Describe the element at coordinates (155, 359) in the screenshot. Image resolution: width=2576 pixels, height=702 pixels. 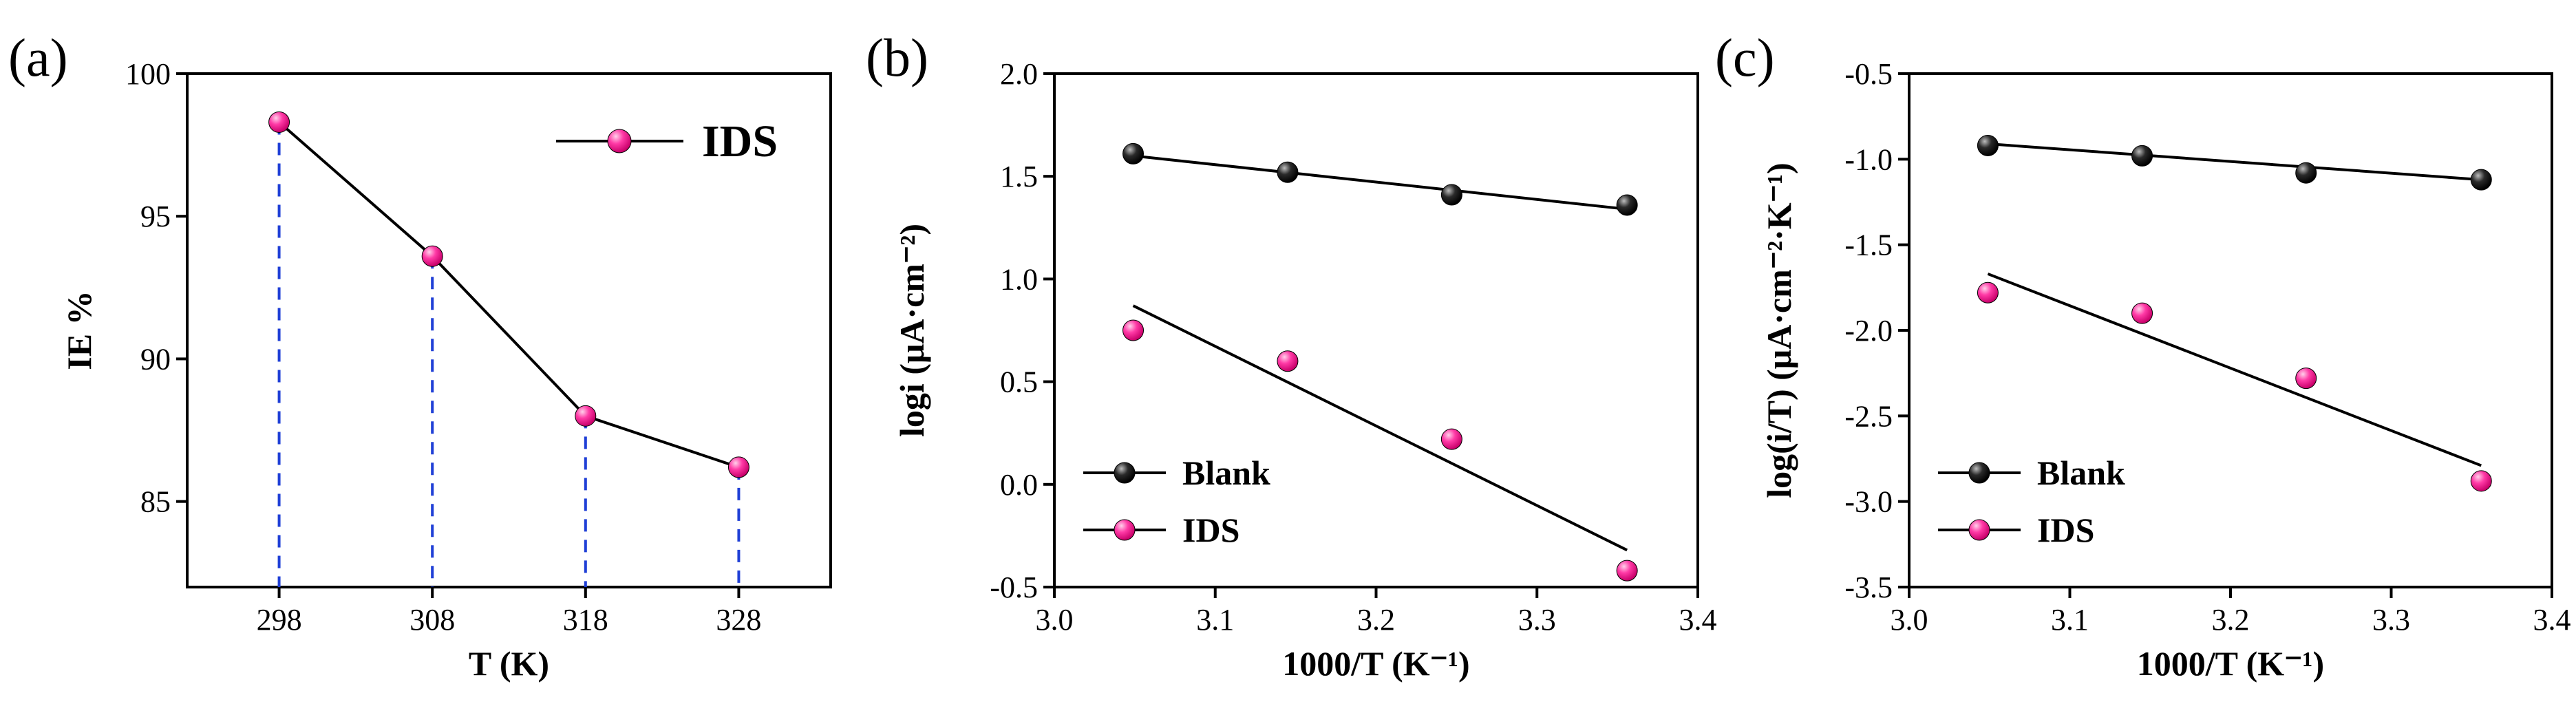
I see `y-tick-label: 90` at that location.